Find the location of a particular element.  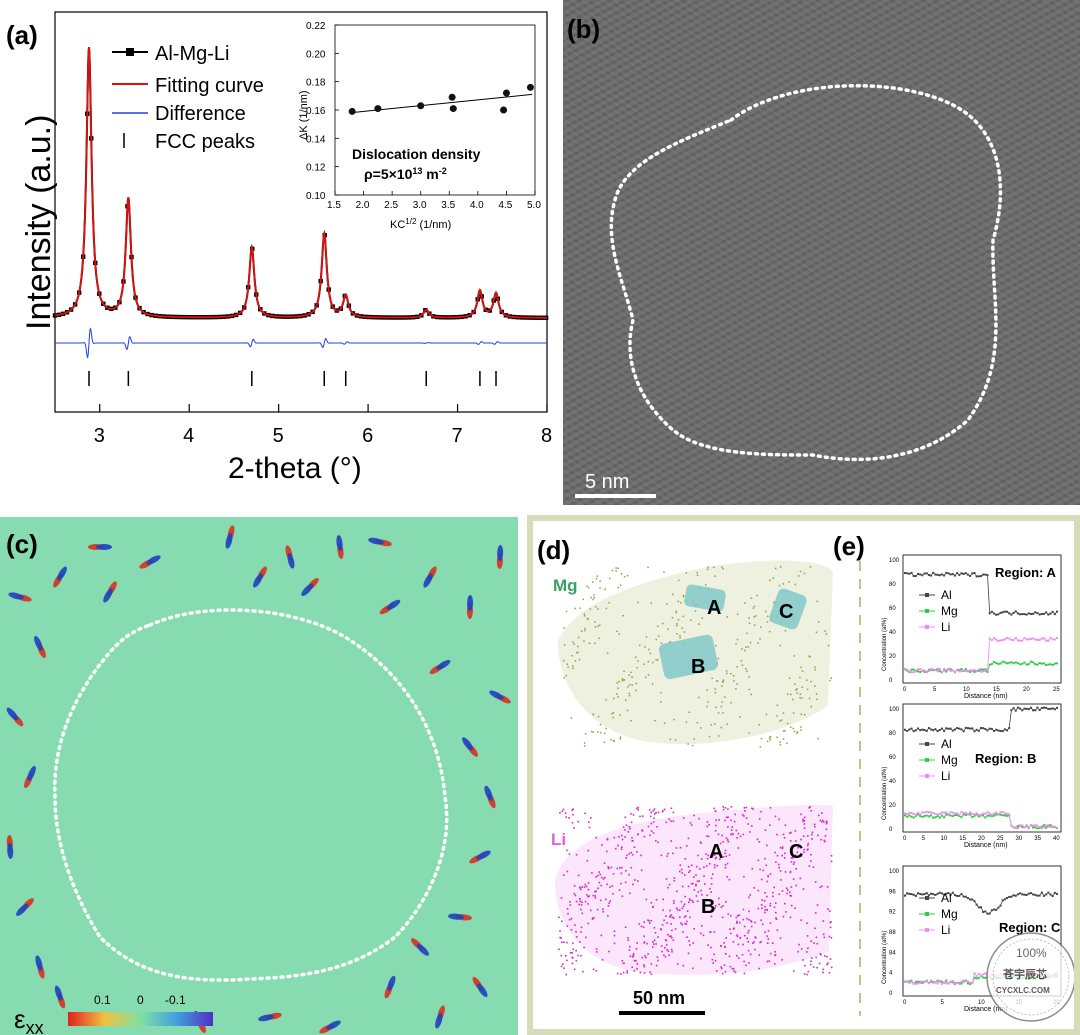

inset-x-tick-label: 2.0 is located at coordinates (363, 205).